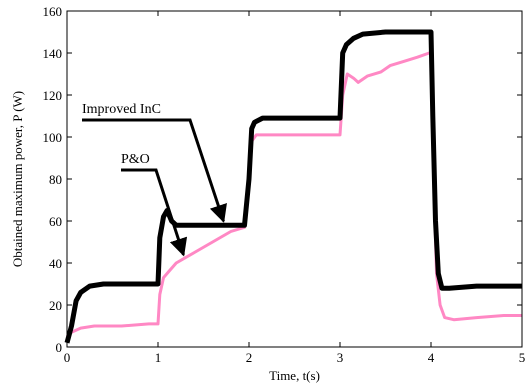 Image resolution: width=526 pixels, height=391 pixels. I want to click on y-tick-label: 120, so click(53, 95).